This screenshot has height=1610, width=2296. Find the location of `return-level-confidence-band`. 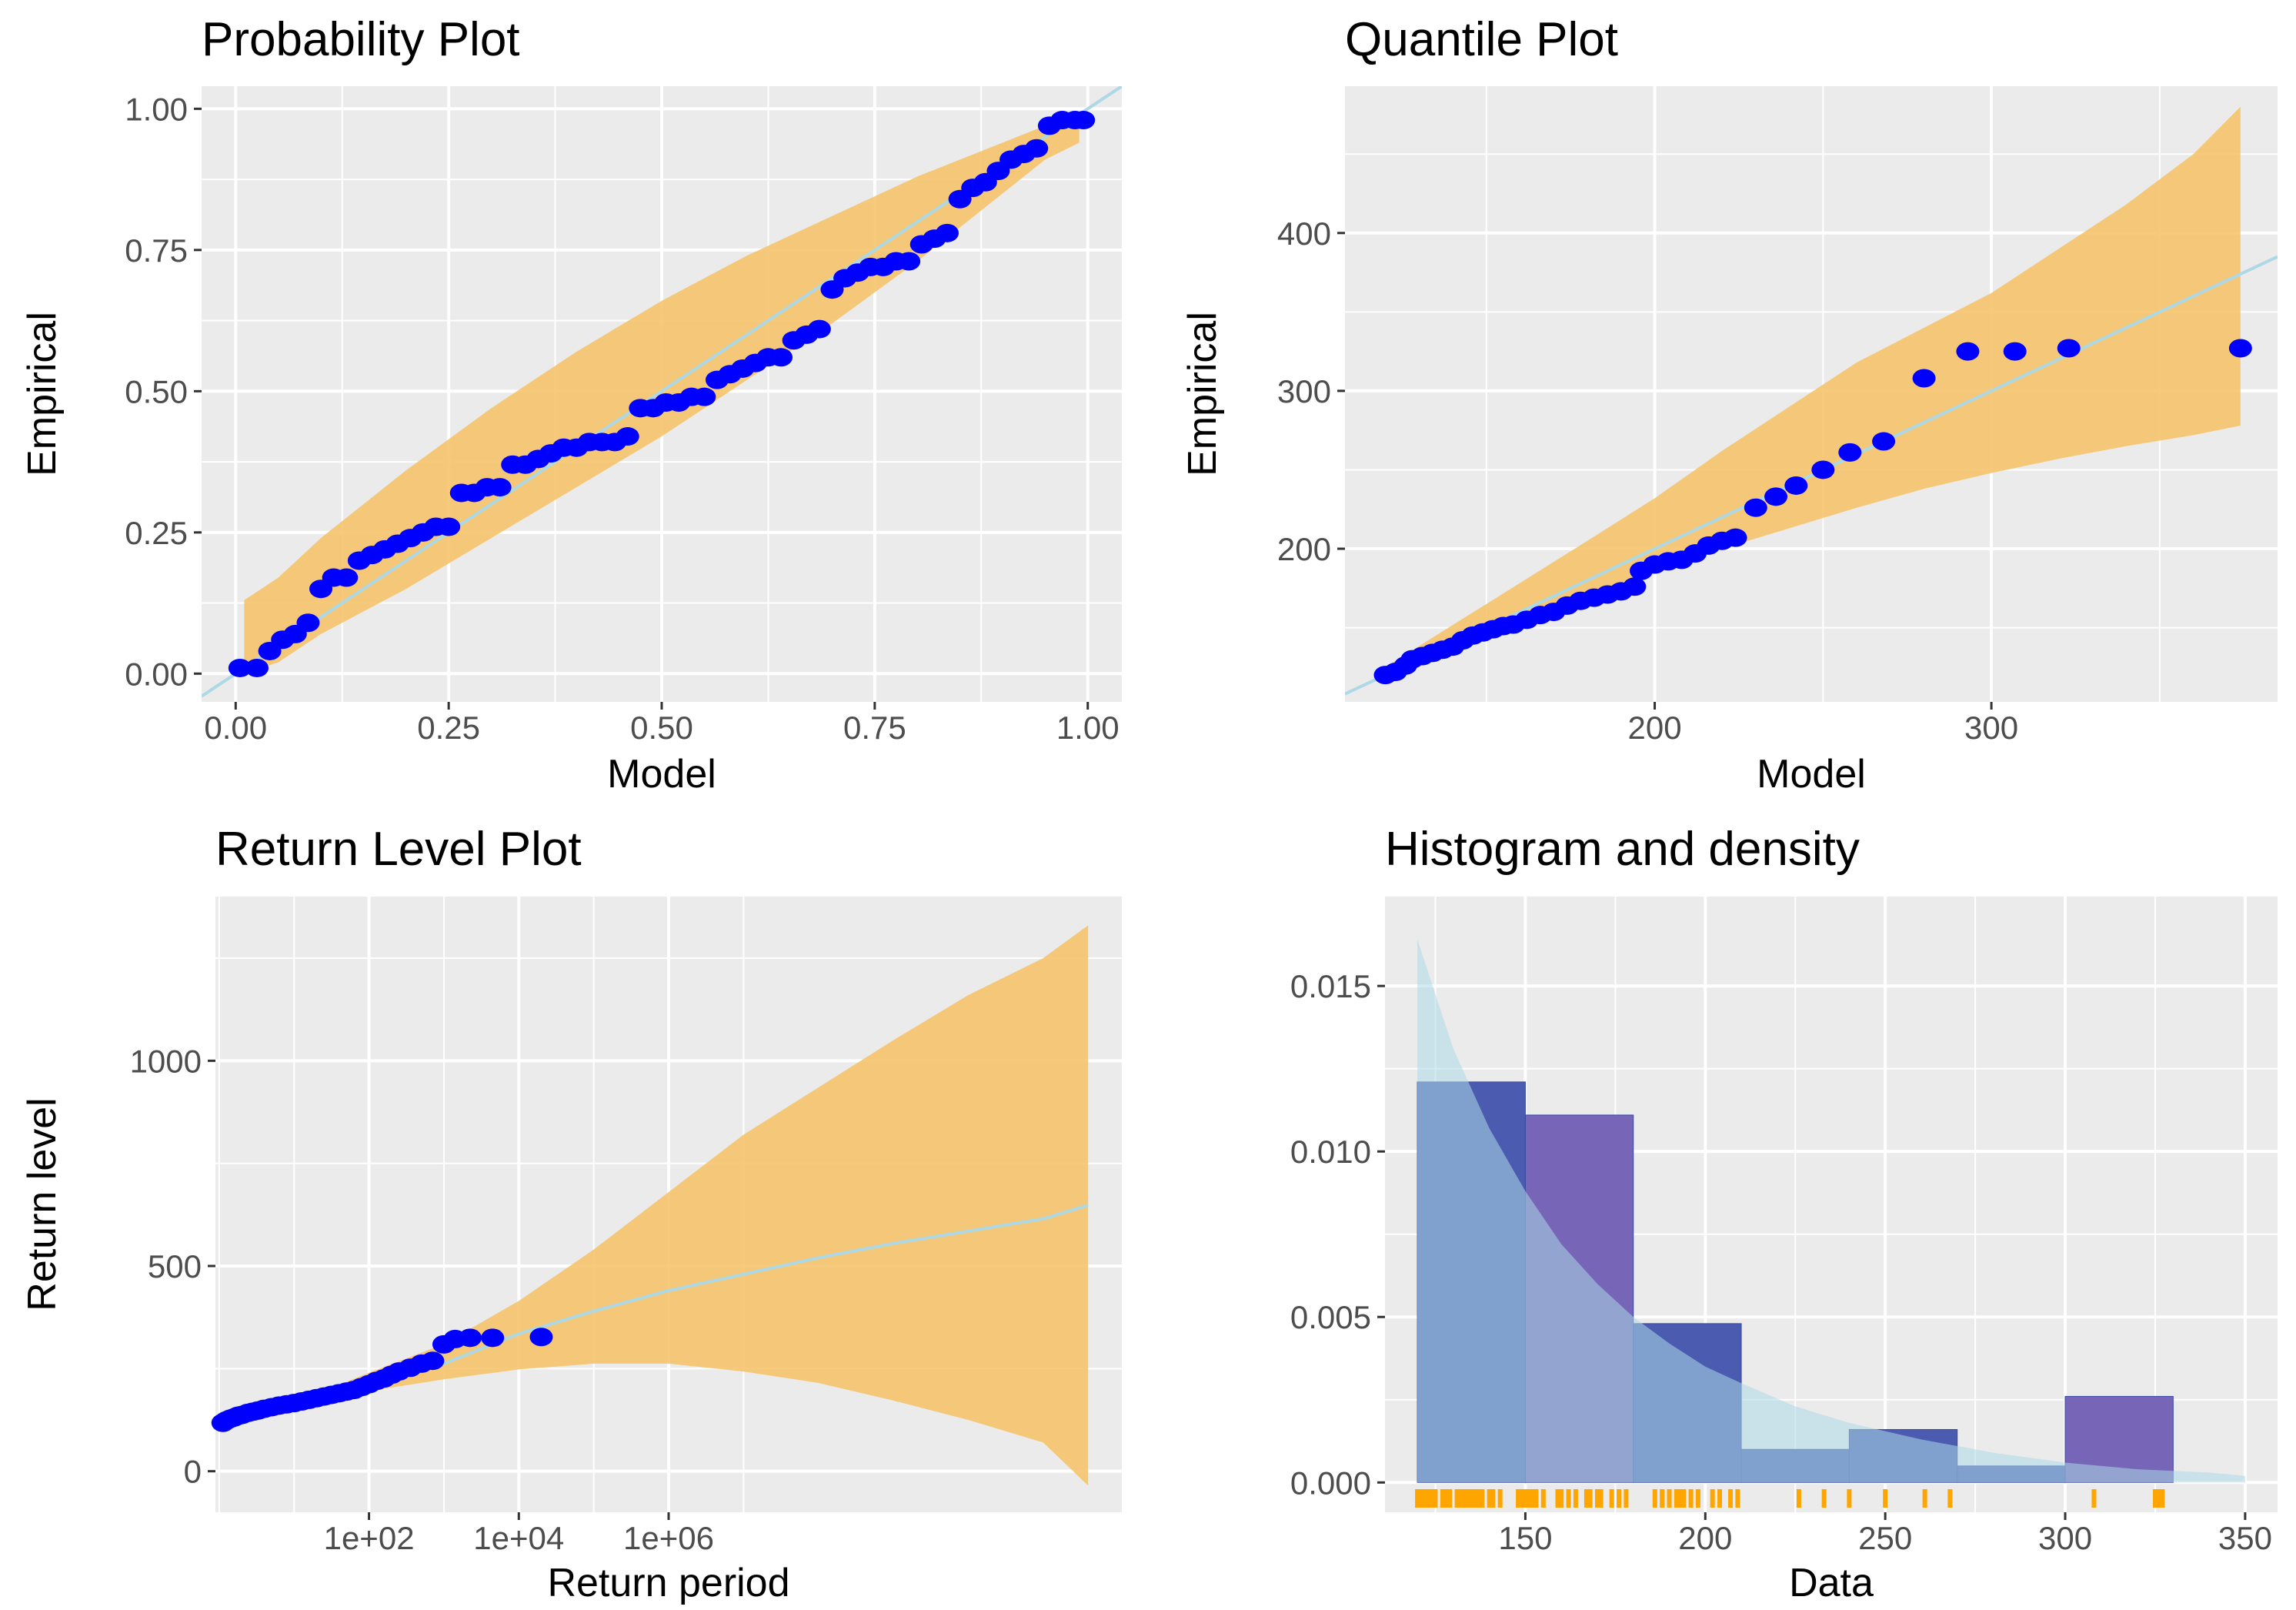

return-level-confidence-band is located at coordinates (655, 1205).